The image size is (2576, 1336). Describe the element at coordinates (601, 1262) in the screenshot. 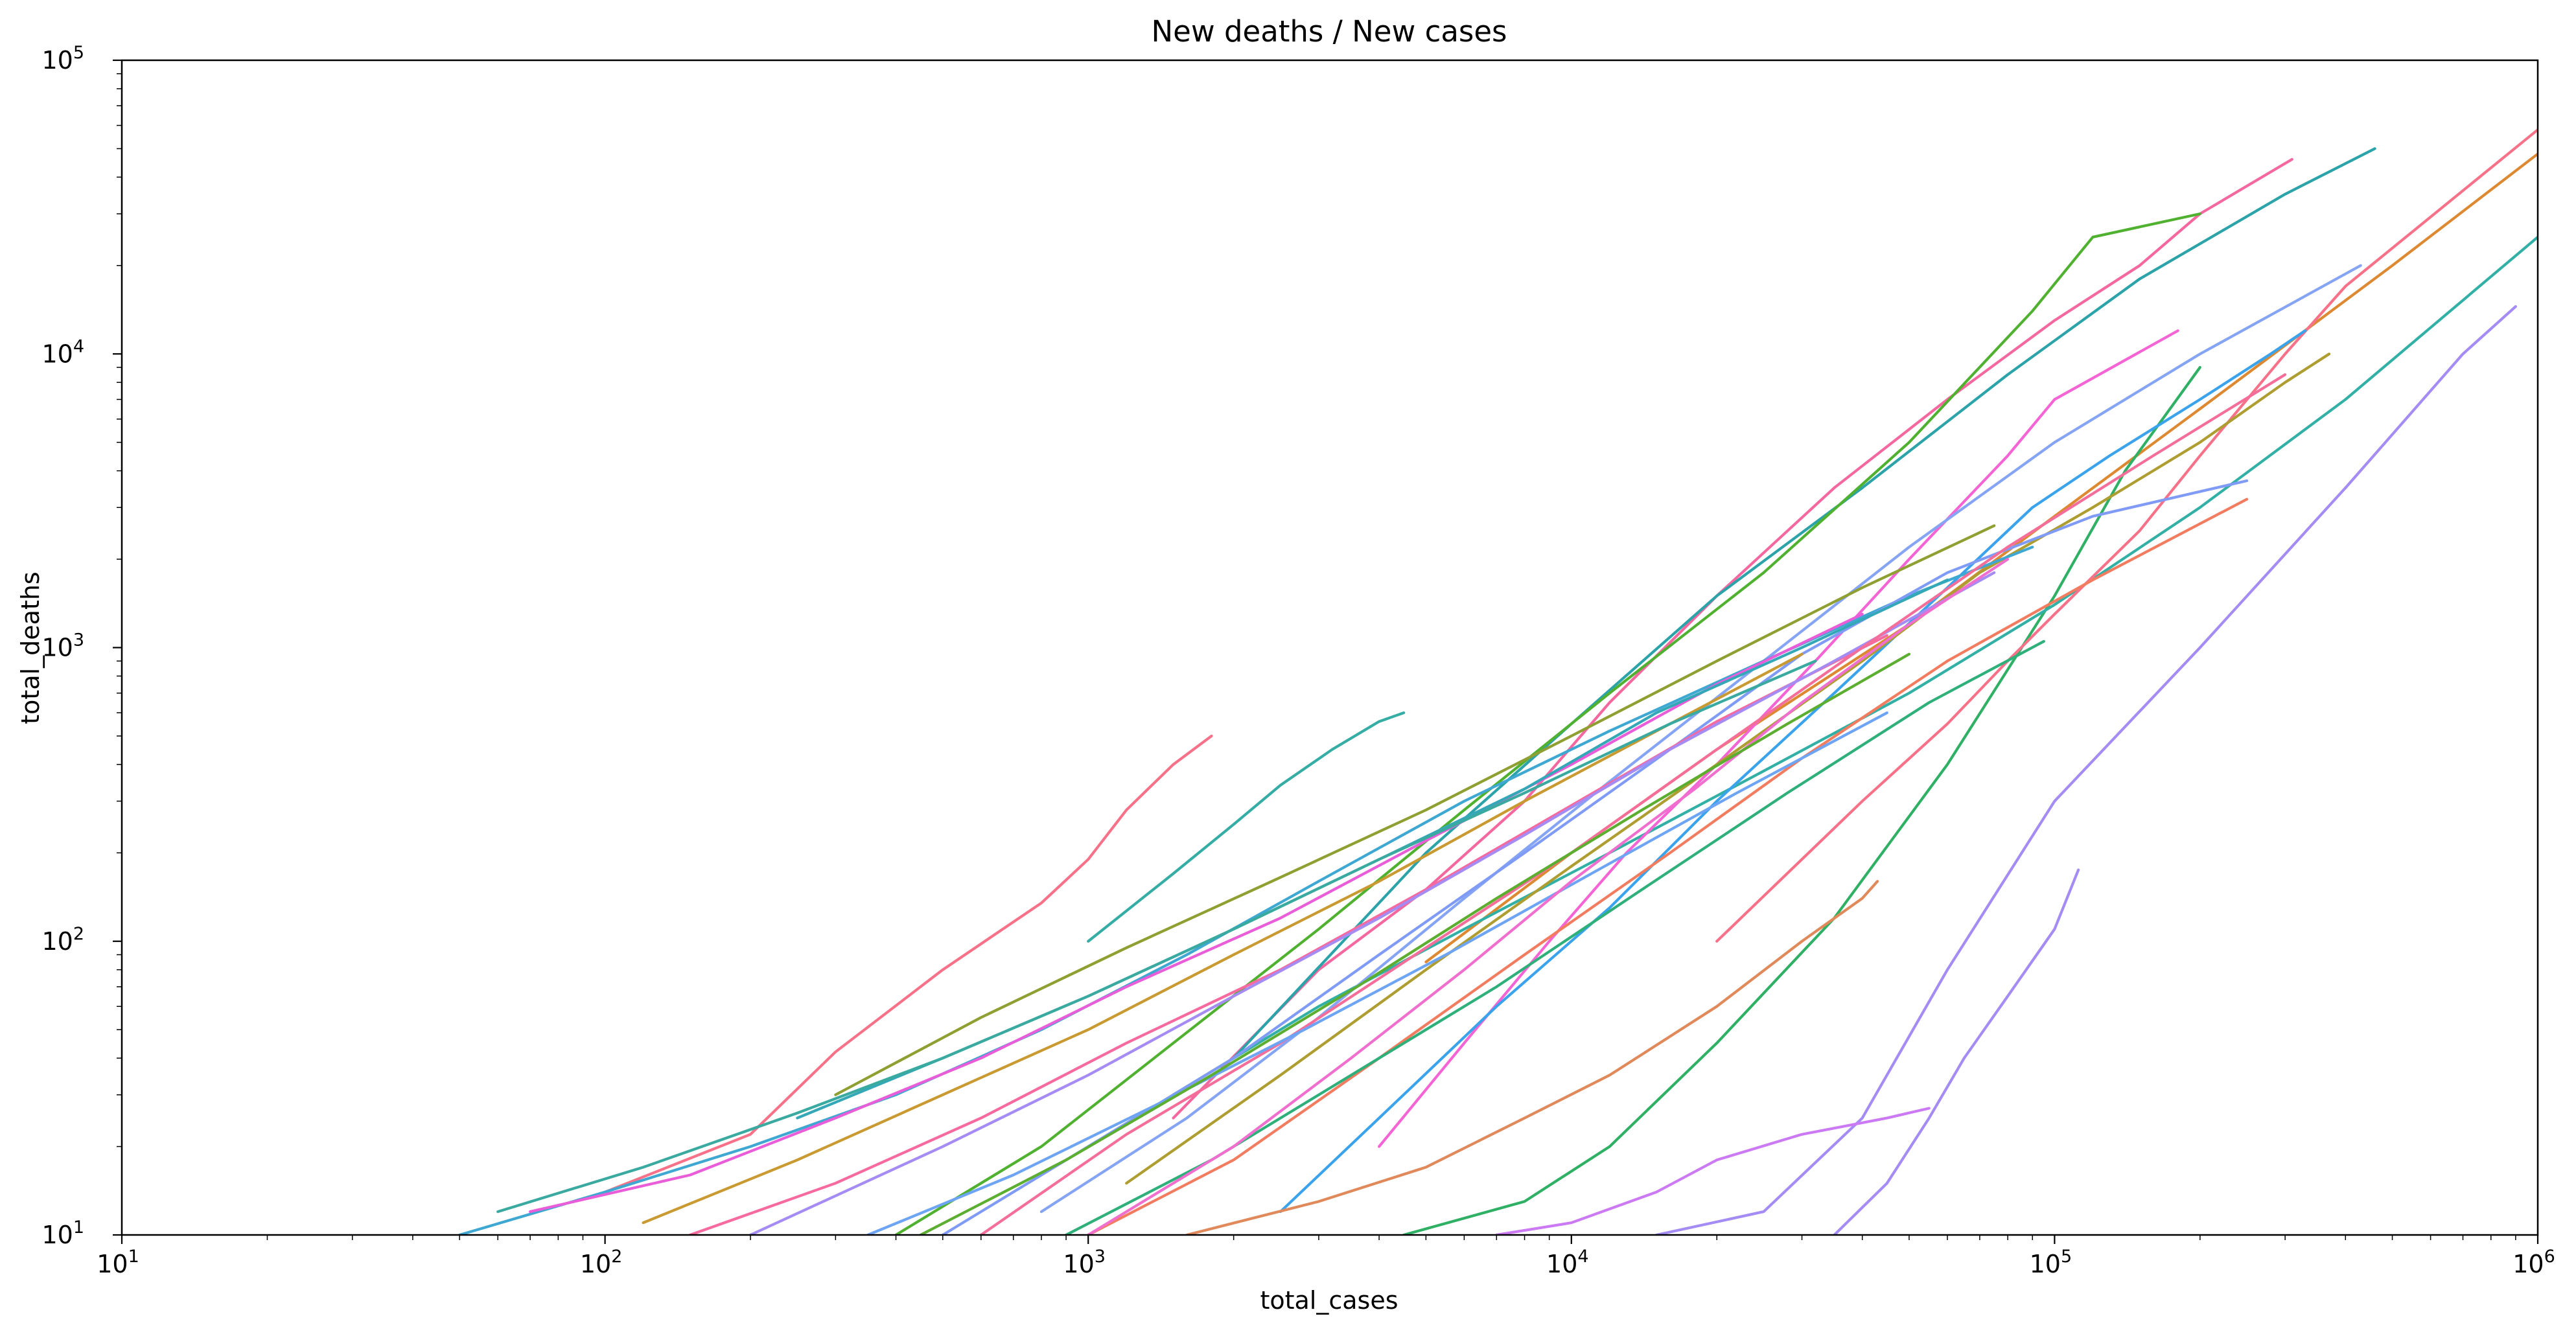

I see `x-tick-label: 102` at that location.